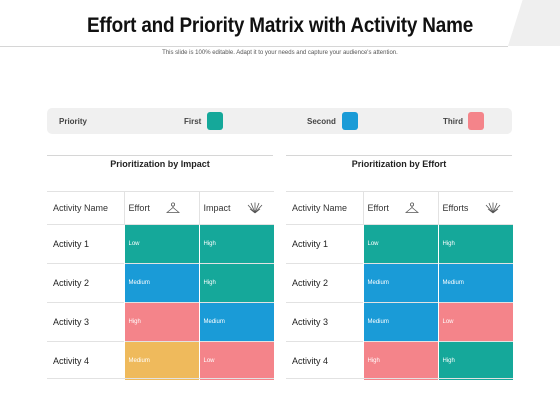  Describe the element at coordinates (475, 208) in the screenshot. I see `header-efforts: Efforts` at that location.